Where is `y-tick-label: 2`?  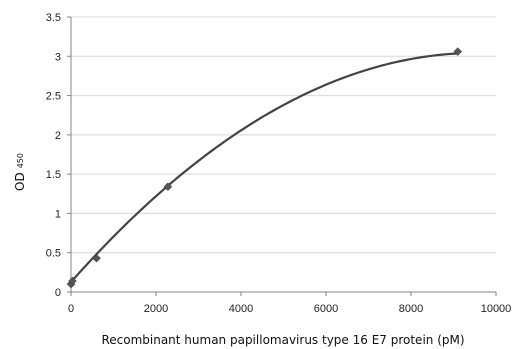
y-tick-label: 2 is located at coordinates (58, 136).